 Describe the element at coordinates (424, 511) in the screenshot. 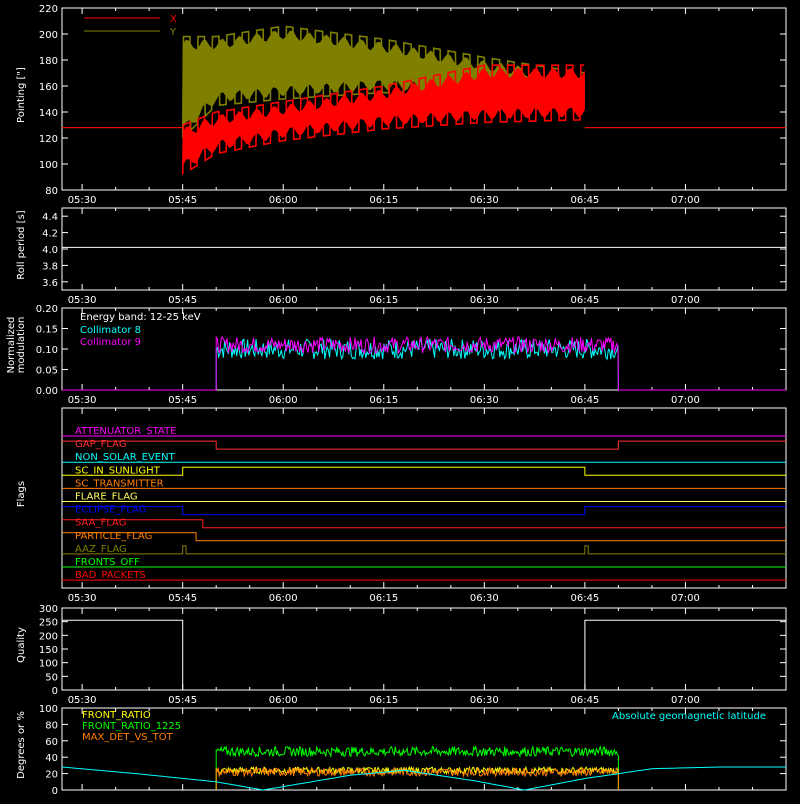

I see `flag-line-eclipse-flag` at that location.